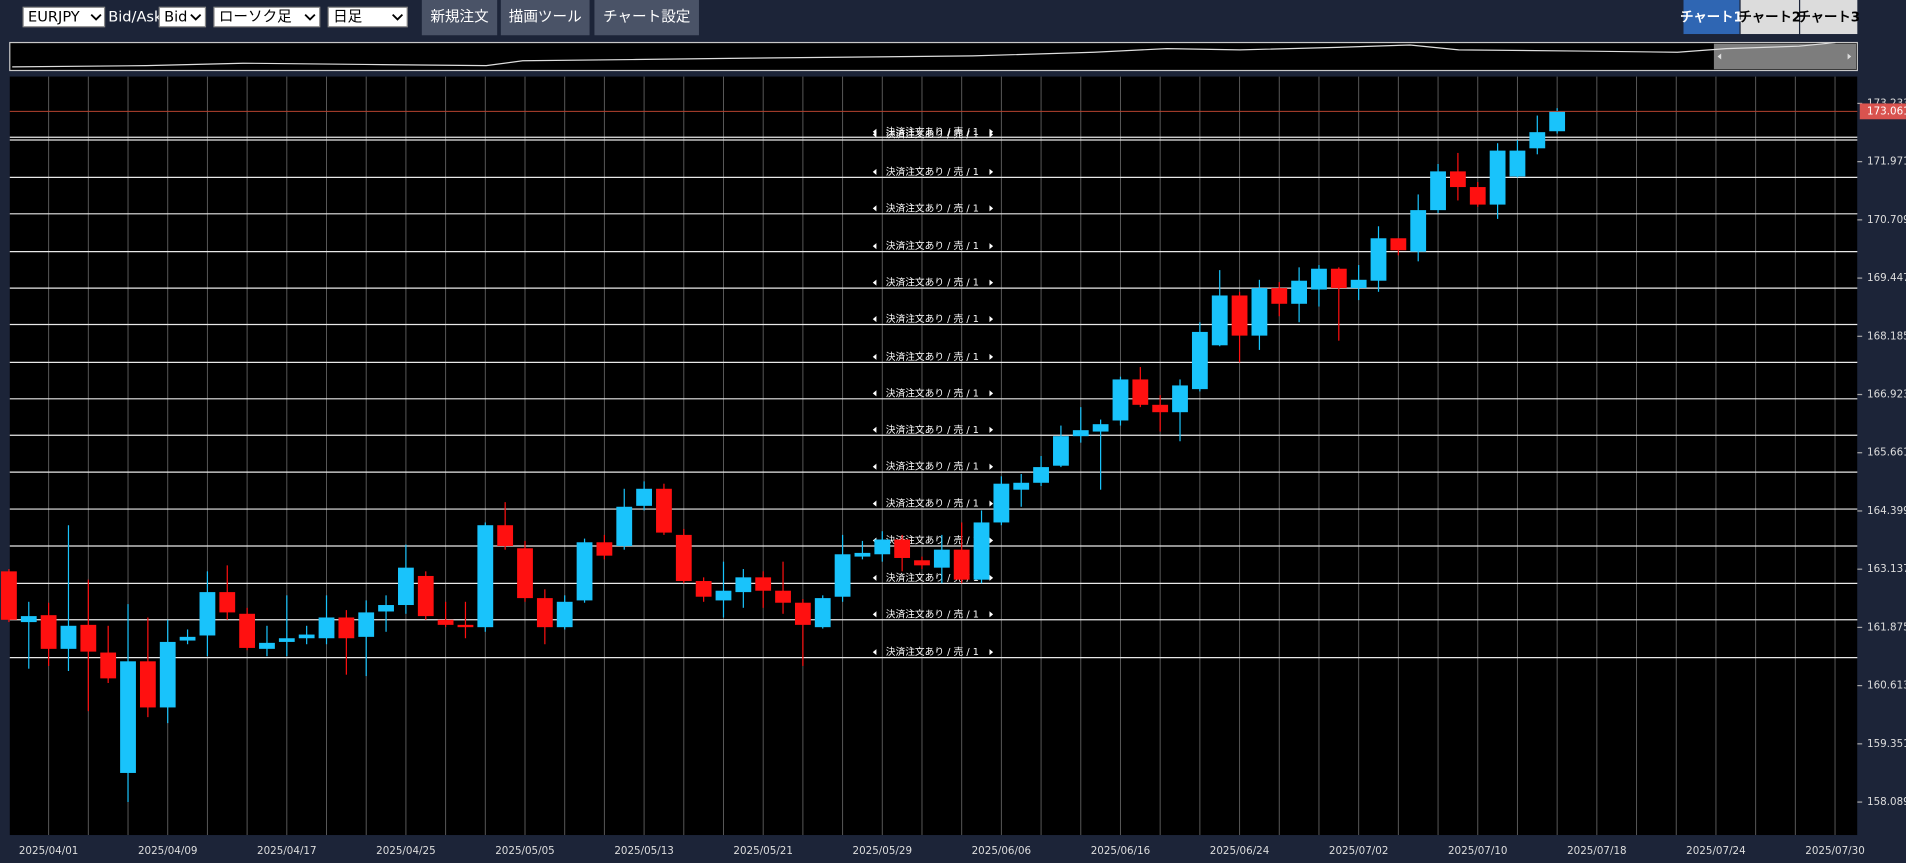 The image size is (1906, 863). What do you see at coordinates (1835, 851) in the screenshot?
I see `x-tick-label: 2025/07/30` at bounding box center [1835, 851].